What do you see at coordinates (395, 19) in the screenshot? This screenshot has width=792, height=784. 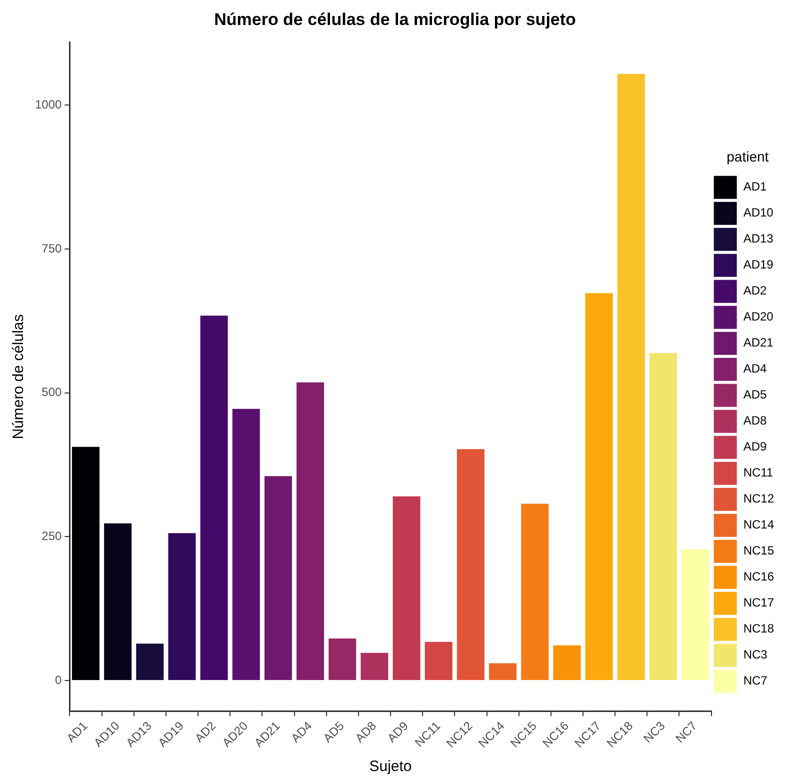 I see `chart-title: Número de células de la microglia por sujeto` at bounding box center [395, 19].